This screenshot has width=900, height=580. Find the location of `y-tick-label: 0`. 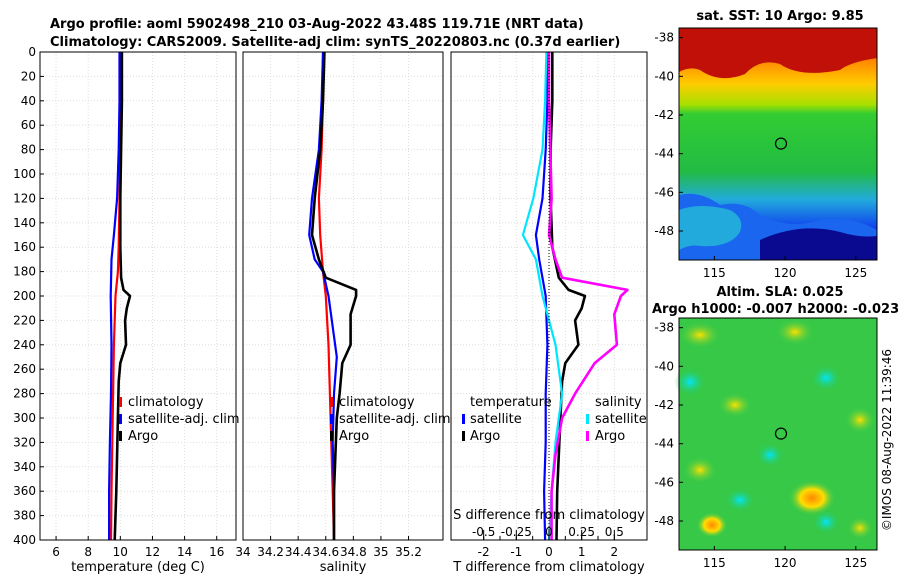

y-tick-label: 0 is located at coordinates (32, 52).